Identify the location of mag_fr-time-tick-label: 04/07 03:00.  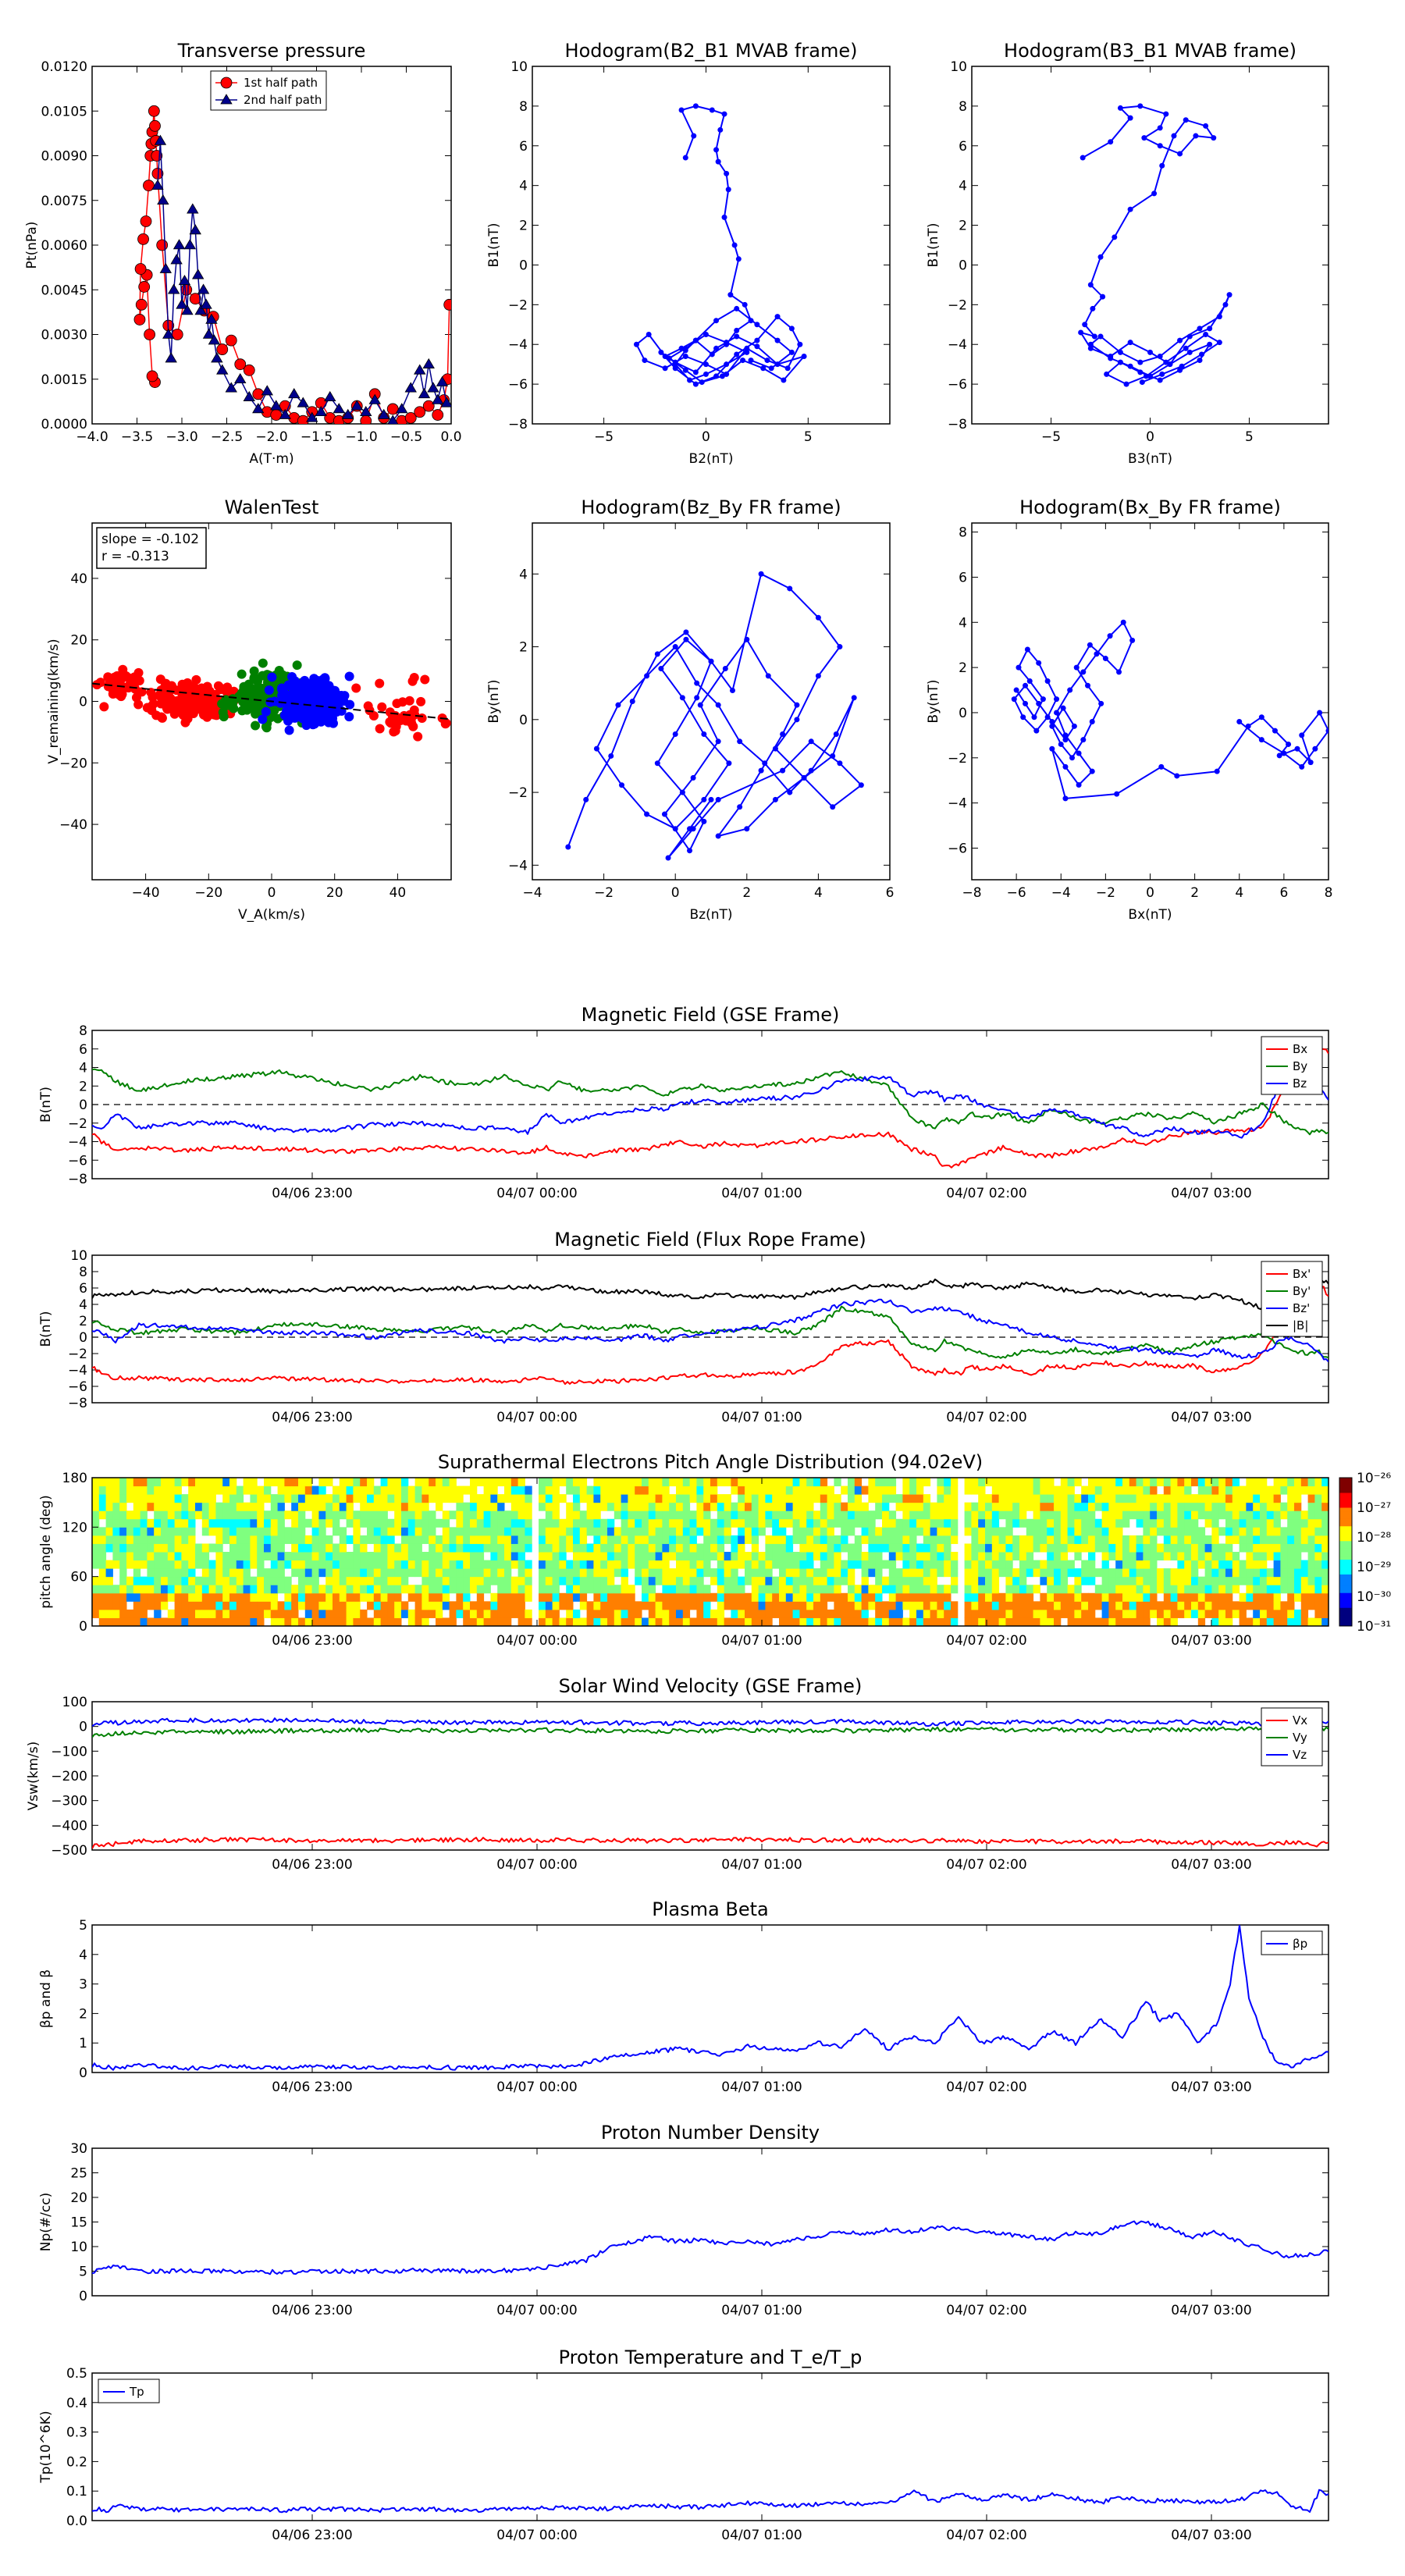
(1211, 1417).